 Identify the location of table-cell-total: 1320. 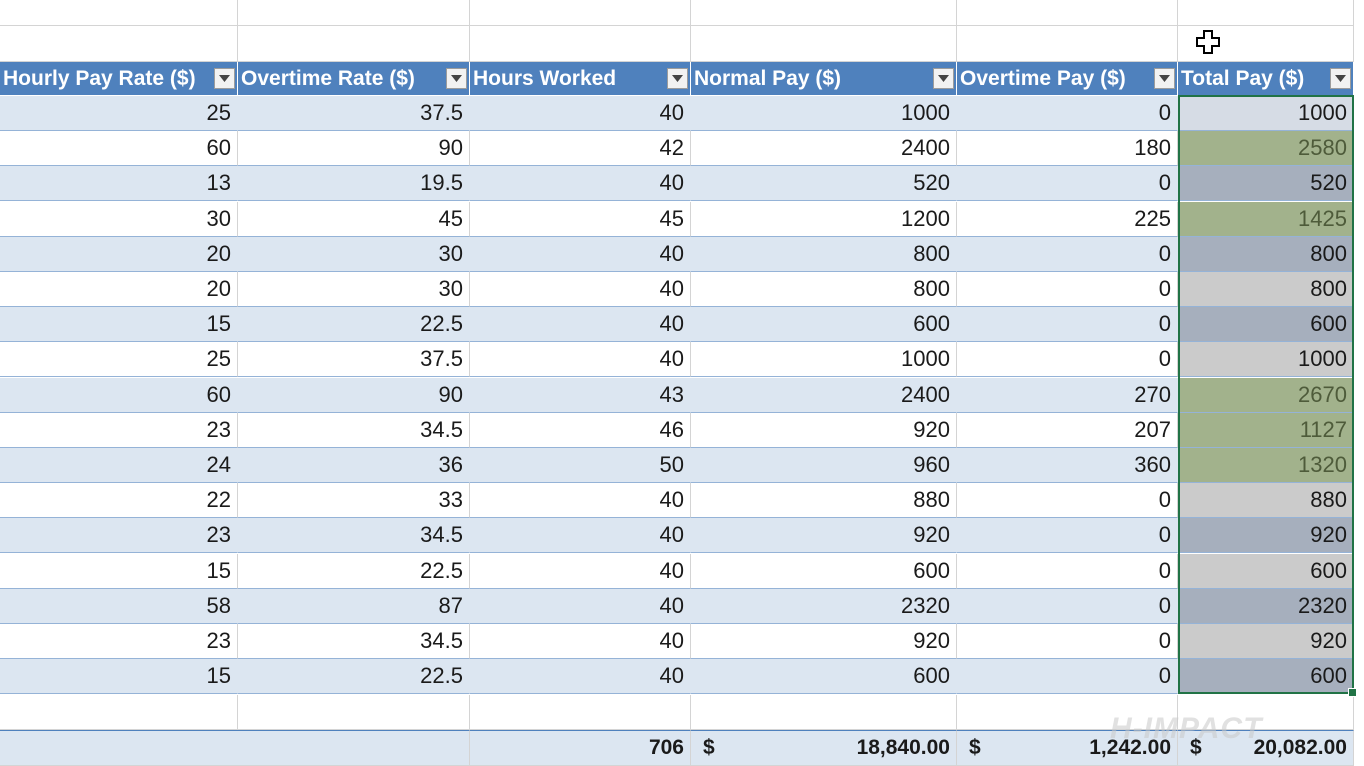
(1266, 465).